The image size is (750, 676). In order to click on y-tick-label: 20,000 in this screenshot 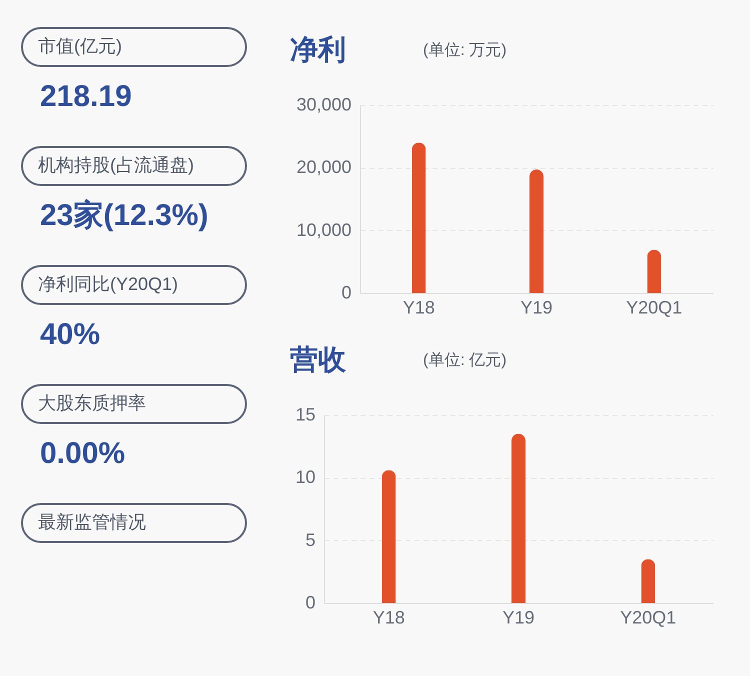, I will do `click(324, 167)`.